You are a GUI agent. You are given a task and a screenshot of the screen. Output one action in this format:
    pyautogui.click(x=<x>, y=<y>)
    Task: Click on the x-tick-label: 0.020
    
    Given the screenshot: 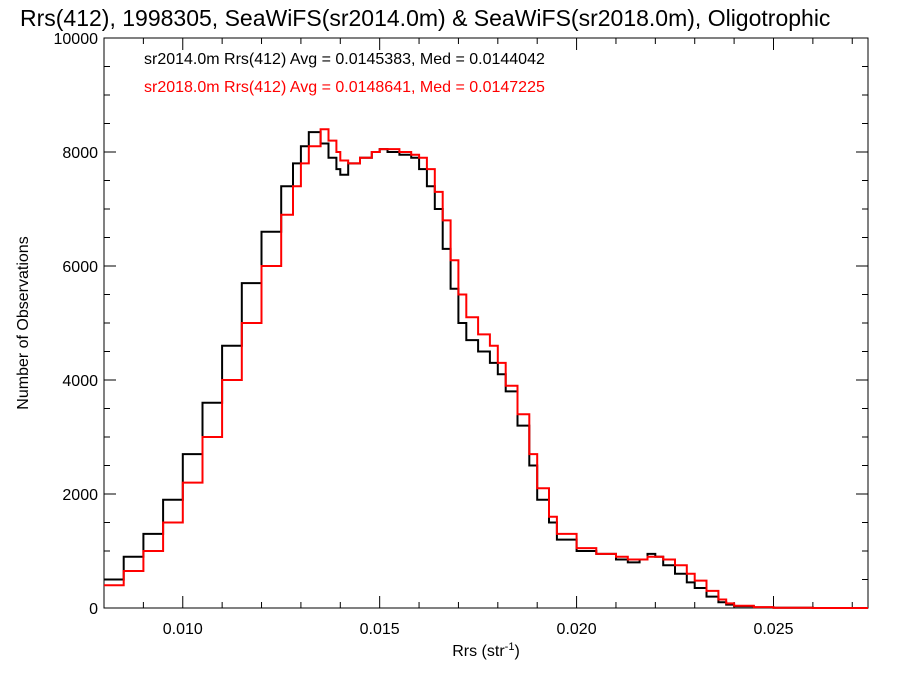 What is the action you would take?
    pyautogui.click(x=577, y=629)
    